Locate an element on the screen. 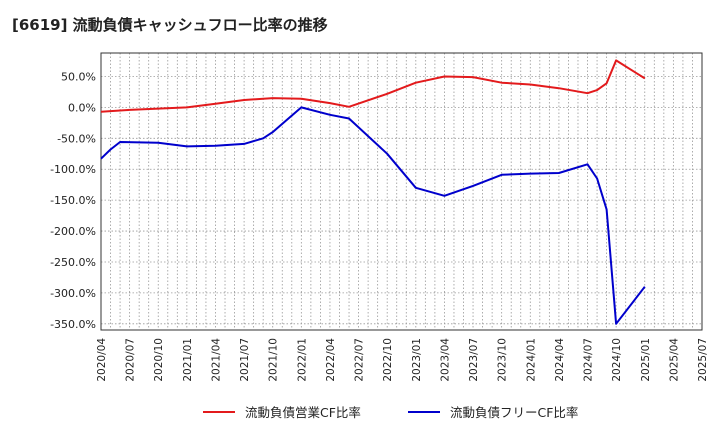  x-tick-label: 2025/04 is located at coordinates (674, 360).